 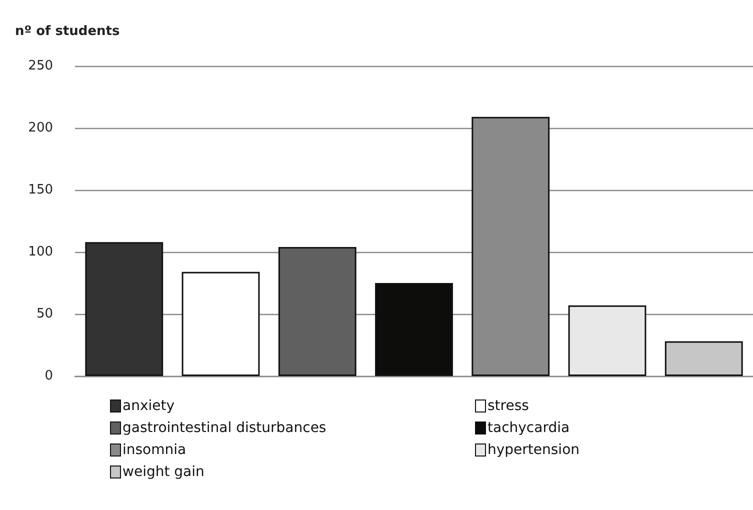 I want to click on y-tick-label: 200, so click(x=40, y=128).